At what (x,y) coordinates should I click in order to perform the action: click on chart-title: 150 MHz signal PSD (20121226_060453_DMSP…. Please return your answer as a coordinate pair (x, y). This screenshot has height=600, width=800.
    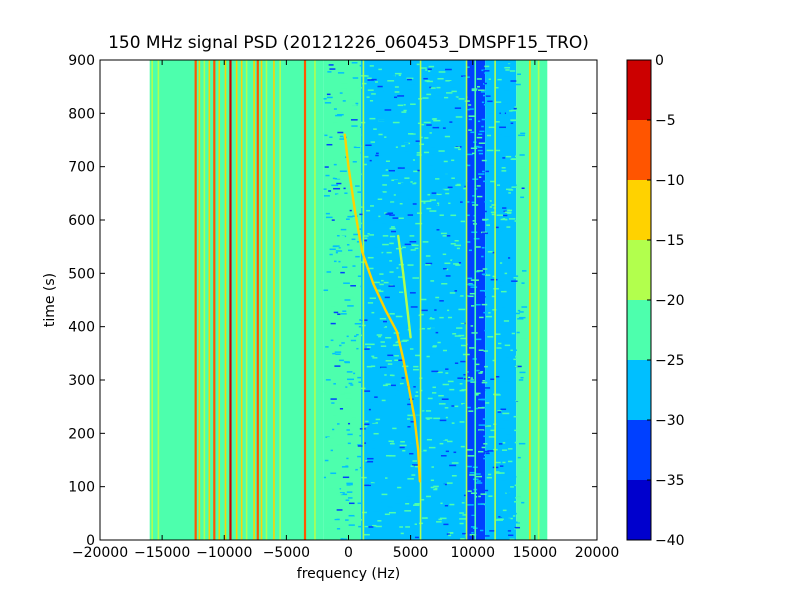
    Looking at the image, I should click on (348, 43).